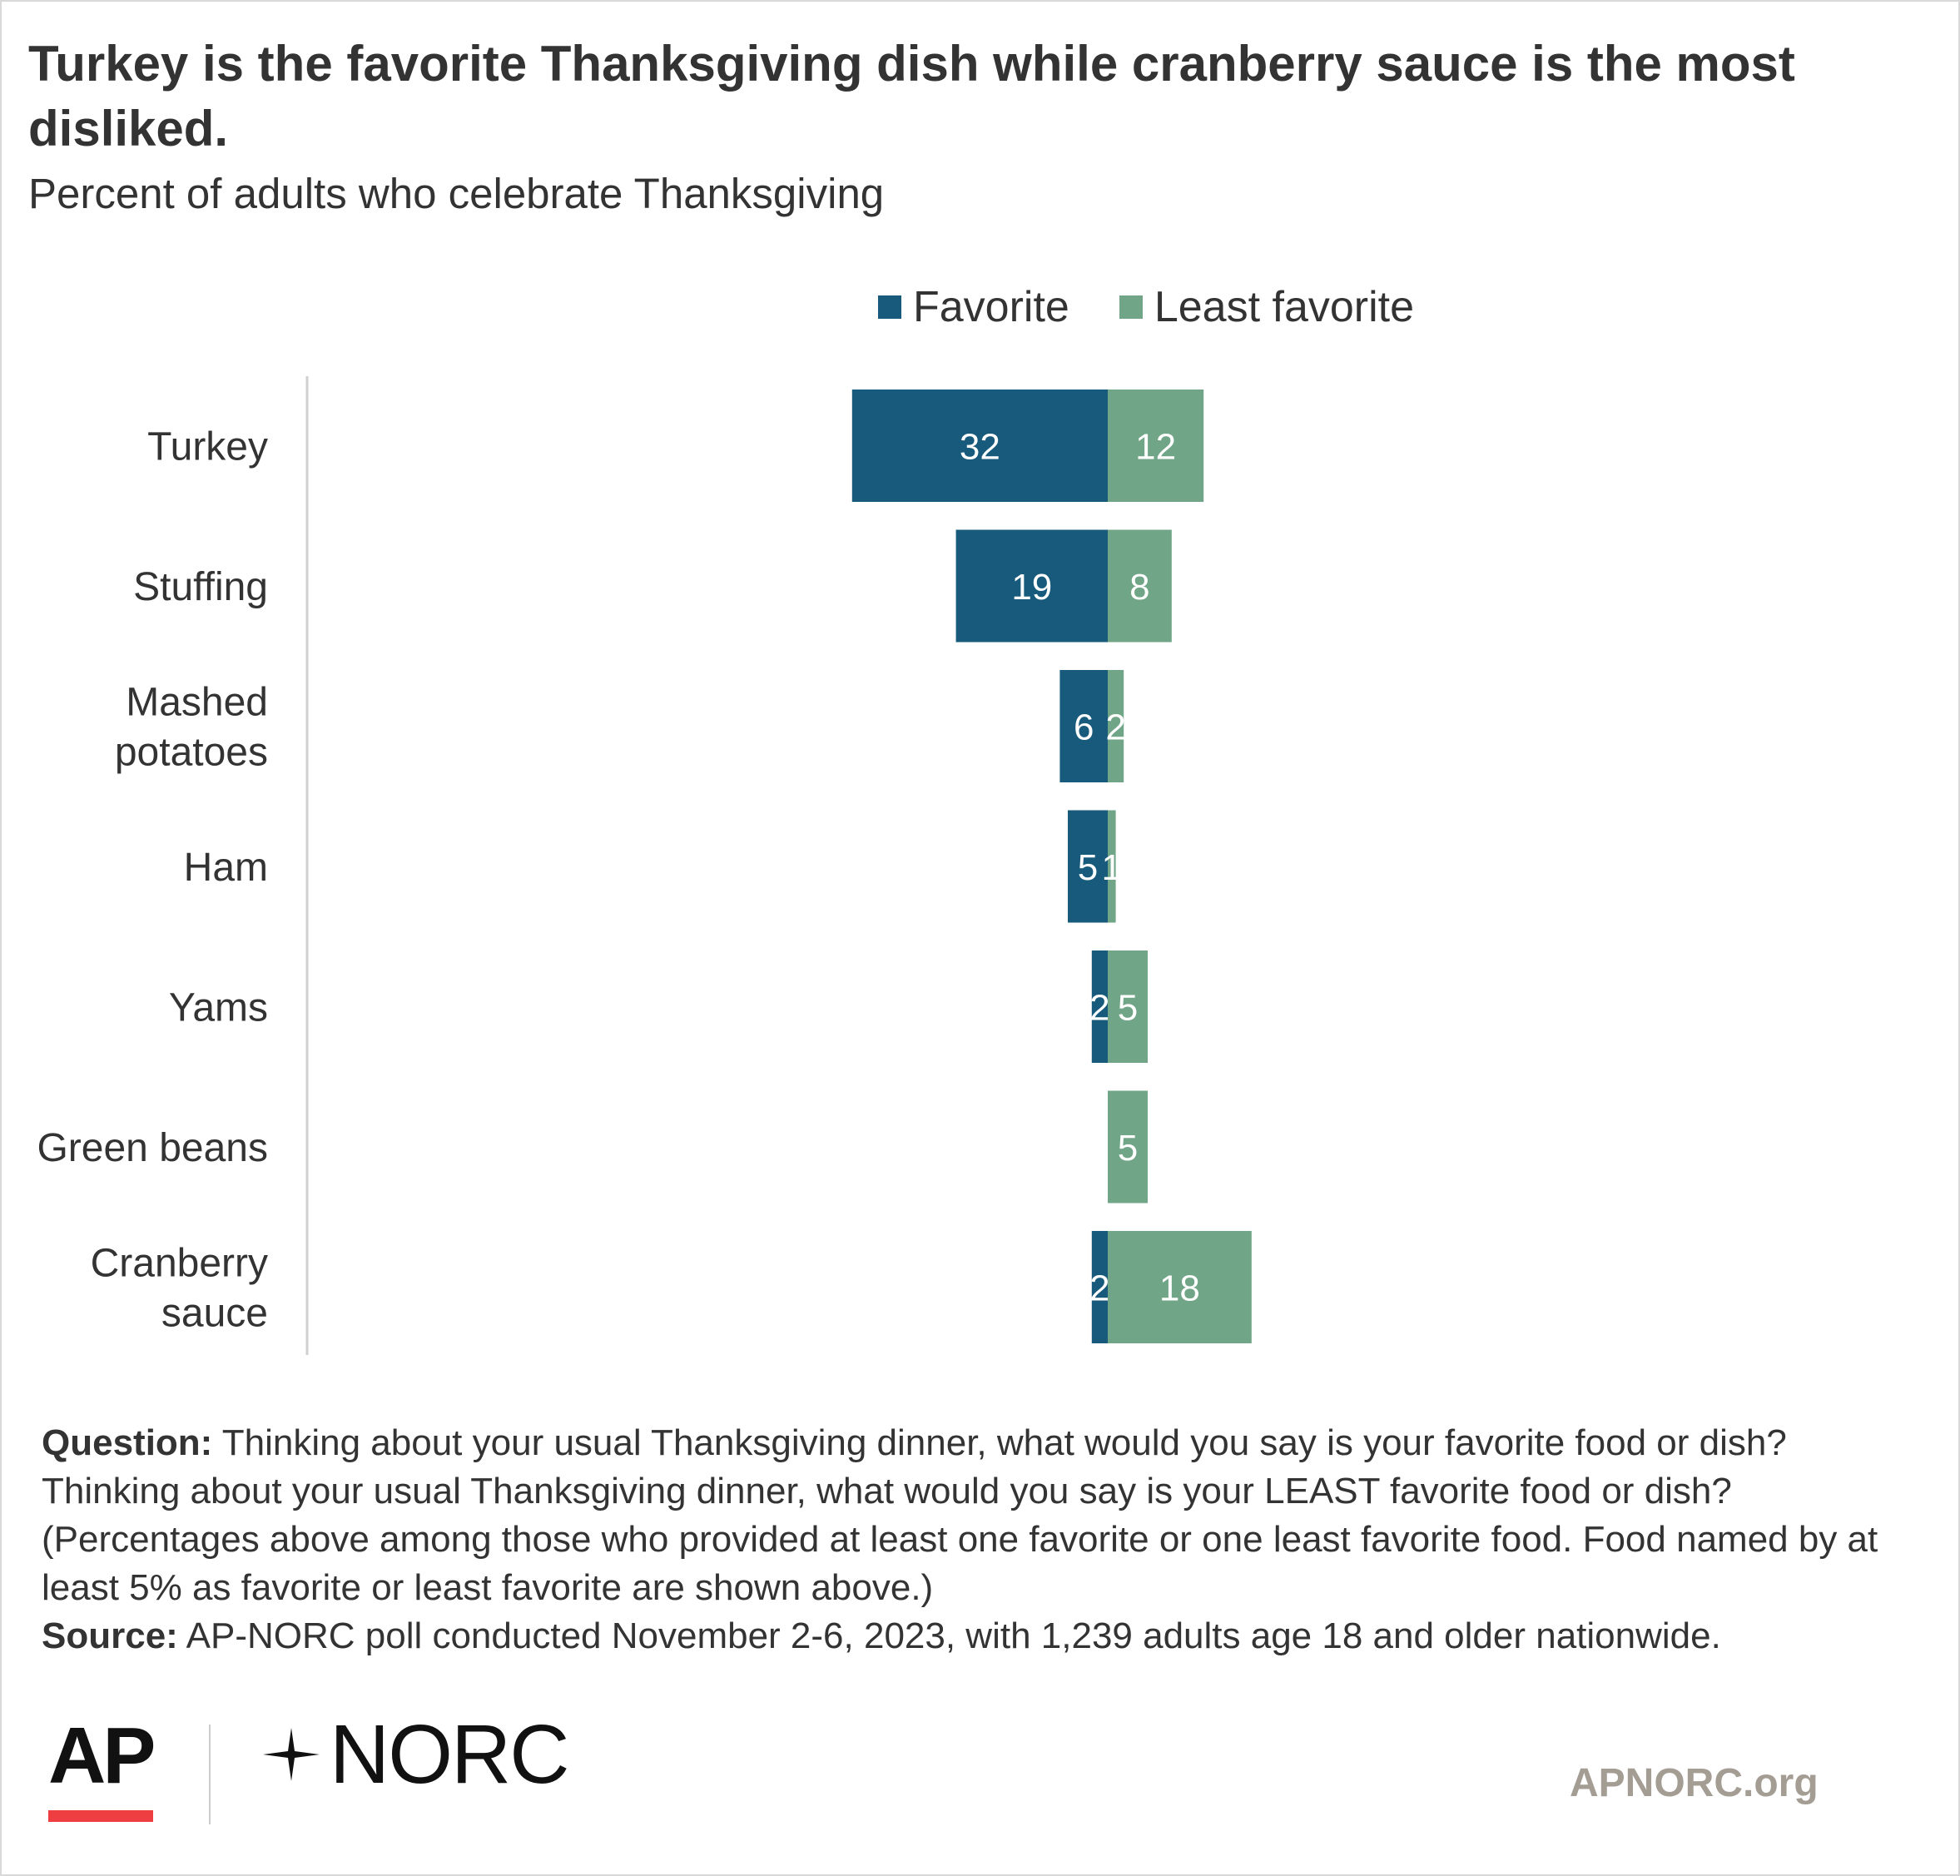 Image resolution: width=1960 pixels, height=1876 pixels. What do you see at coordinates (179, 1264) in the screenshot?
I see `category-label: Cranberry` at bounding box center [179, 1264].